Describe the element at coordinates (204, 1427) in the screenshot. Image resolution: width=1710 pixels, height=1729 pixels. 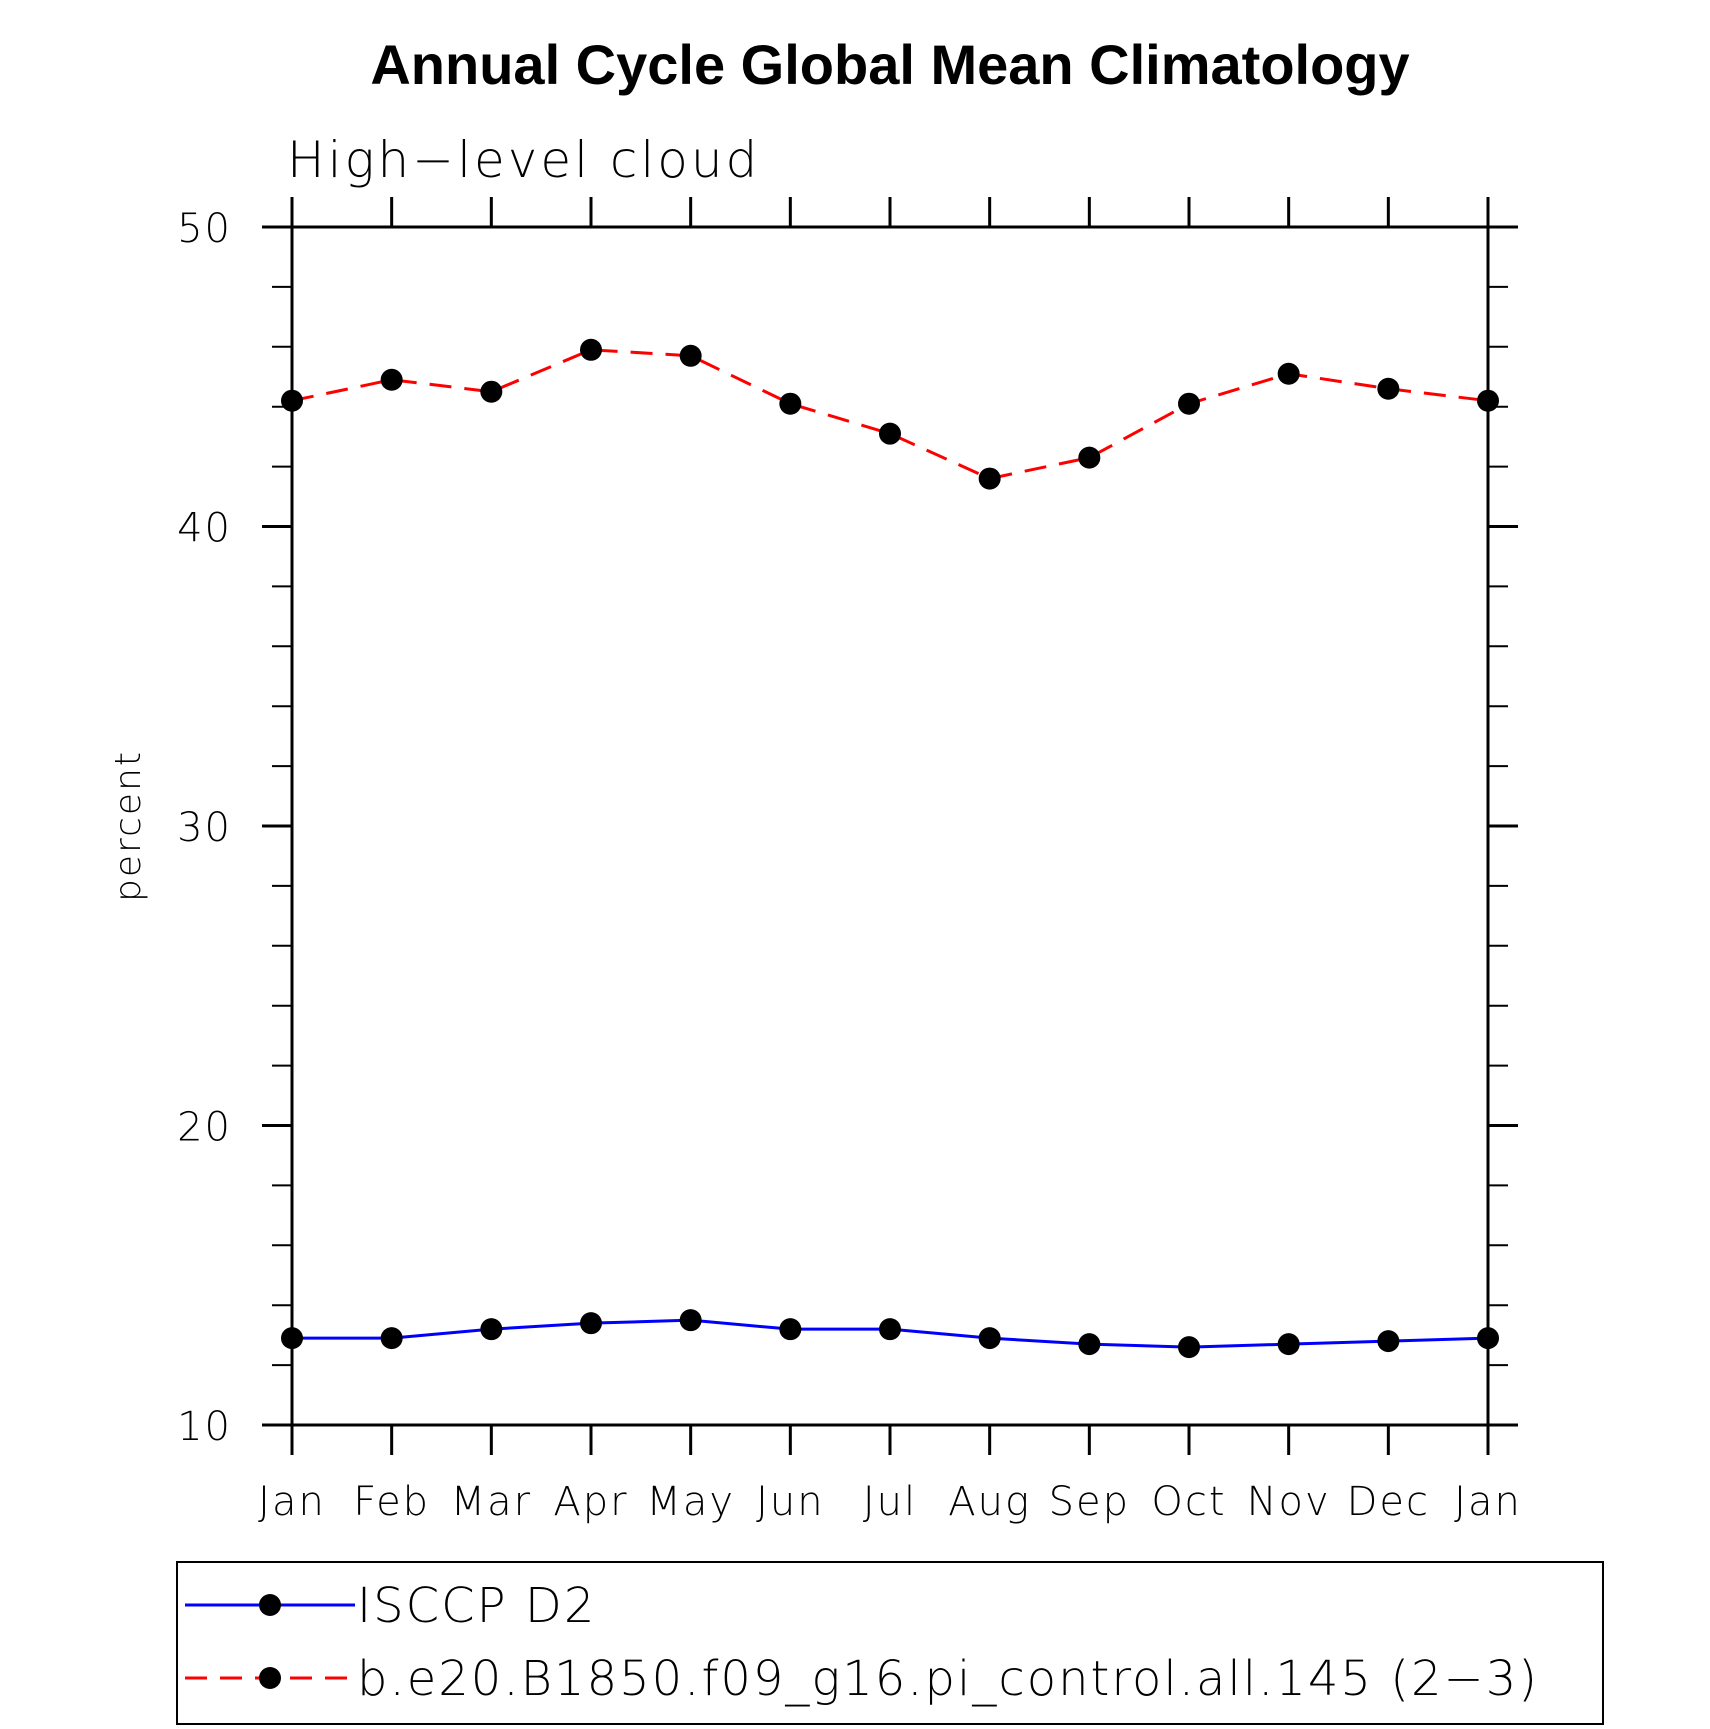
I see `y-tick-label: 10` at that location.